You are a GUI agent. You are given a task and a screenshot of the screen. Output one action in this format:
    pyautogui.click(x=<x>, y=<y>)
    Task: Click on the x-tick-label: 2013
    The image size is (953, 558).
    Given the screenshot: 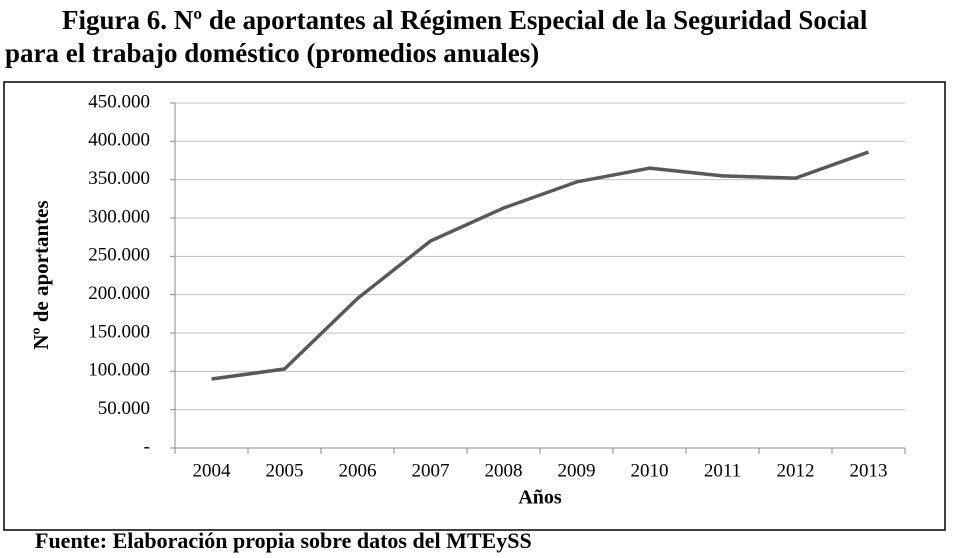 What is the action you would take?
    pyautogui.click(x=869, y=470)
    